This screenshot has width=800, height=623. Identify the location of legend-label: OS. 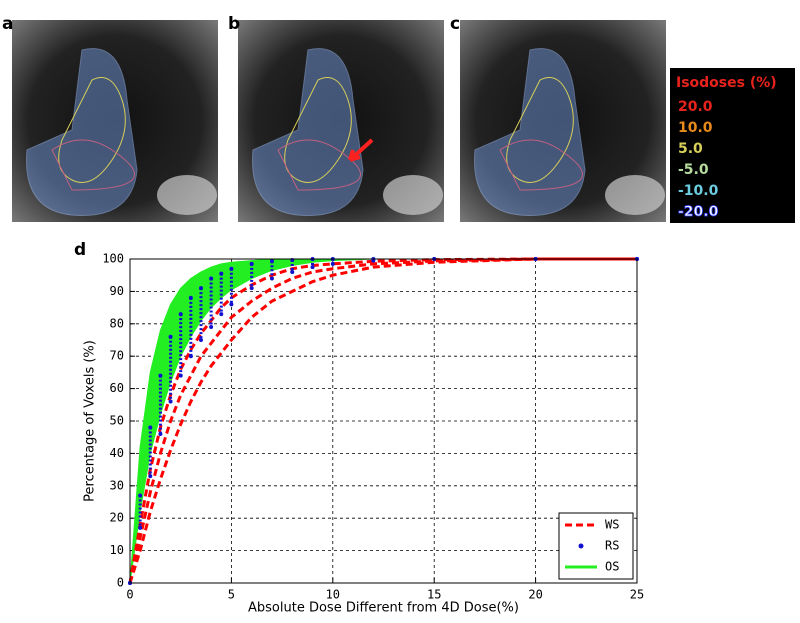
(612, 567).